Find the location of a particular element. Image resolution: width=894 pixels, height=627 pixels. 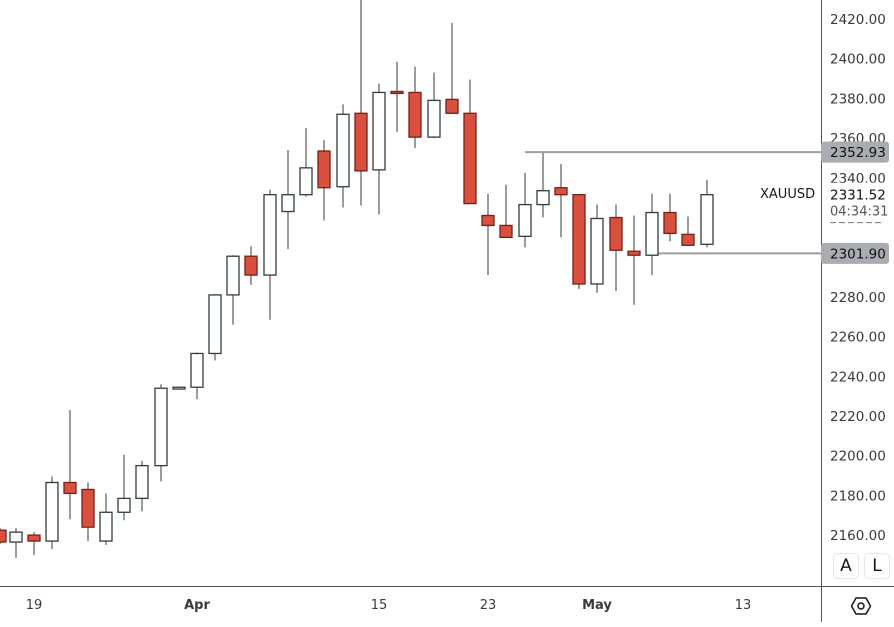

settings-button is located at coordinates (861, 606).